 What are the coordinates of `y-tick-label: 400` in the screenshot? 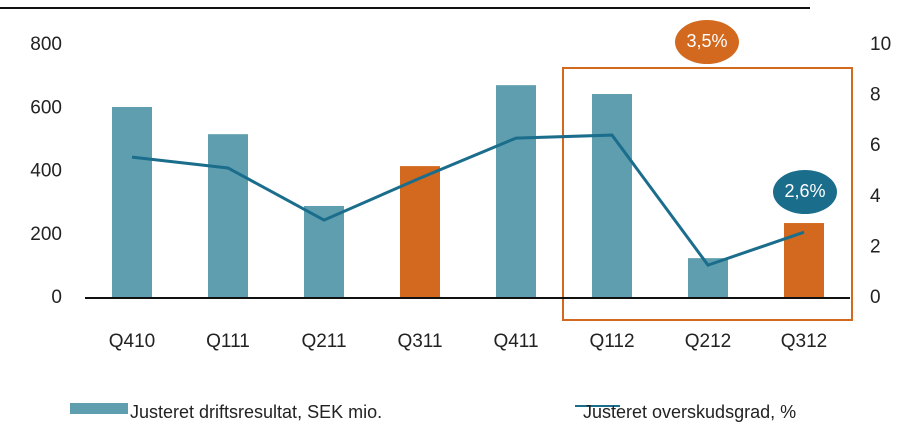 It's located at (46, 171).